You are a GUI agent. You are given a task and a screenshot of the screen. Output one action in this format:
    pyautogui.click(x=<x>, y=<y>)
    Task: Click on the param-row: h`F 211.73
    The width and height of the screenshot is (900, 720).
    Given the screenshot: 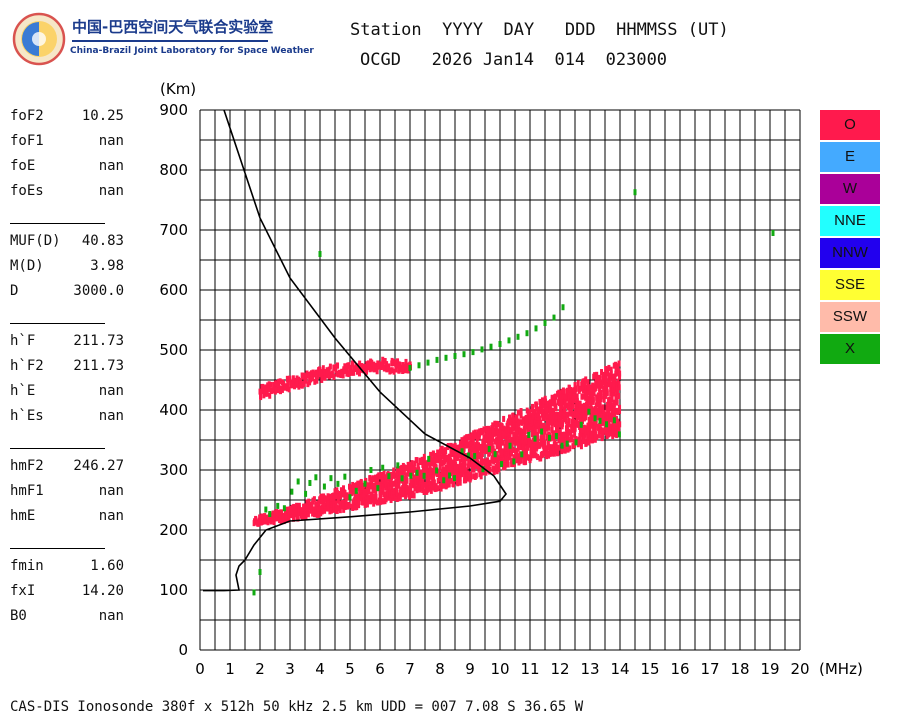 What is the action you would take?
    pyautogui.click(x=70, y=345)
    